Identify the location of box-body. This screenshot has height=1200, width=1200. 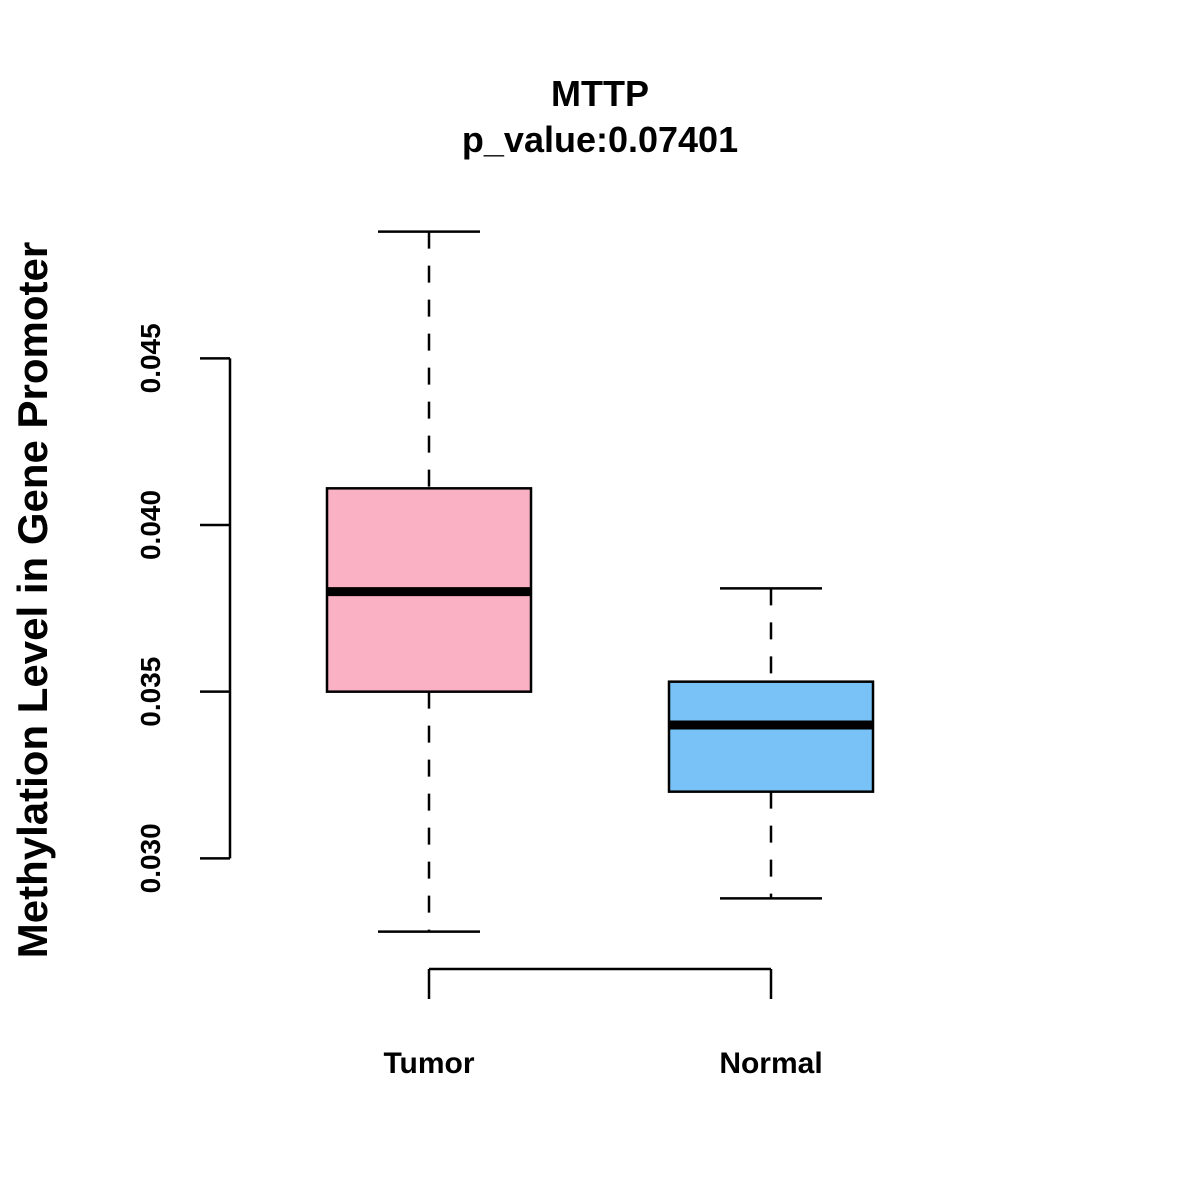
(771, 736).